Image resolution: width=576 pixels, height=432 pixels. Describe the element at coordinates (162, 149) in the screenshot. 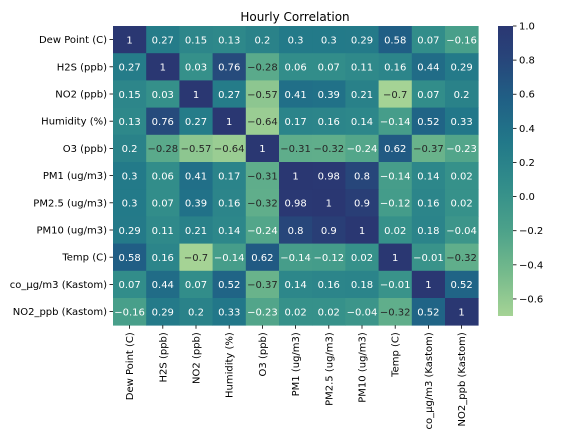

I see `cell-value-label: −0.28` at that location.